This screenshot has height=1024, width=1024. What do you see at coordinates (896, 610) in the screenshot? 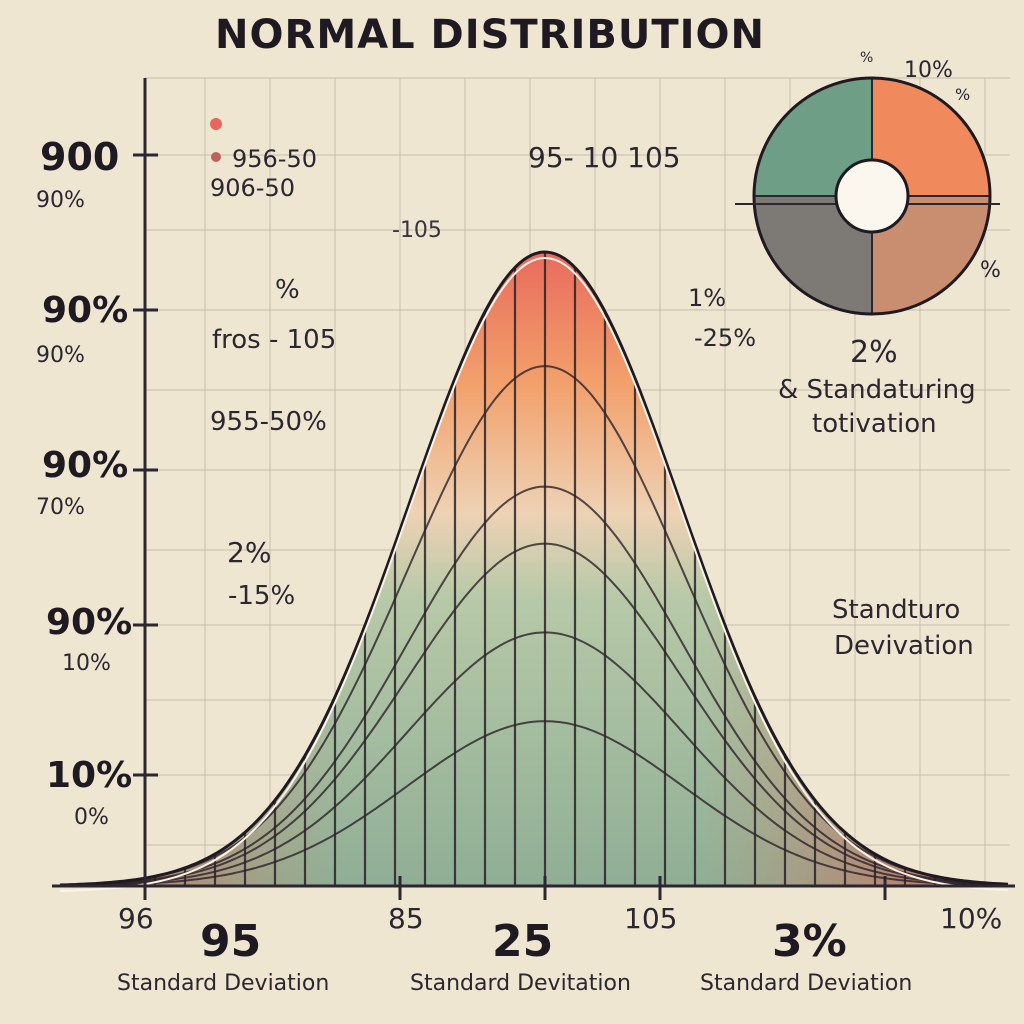
I see `annotation: Standturo` at bounding box center [896, 610].